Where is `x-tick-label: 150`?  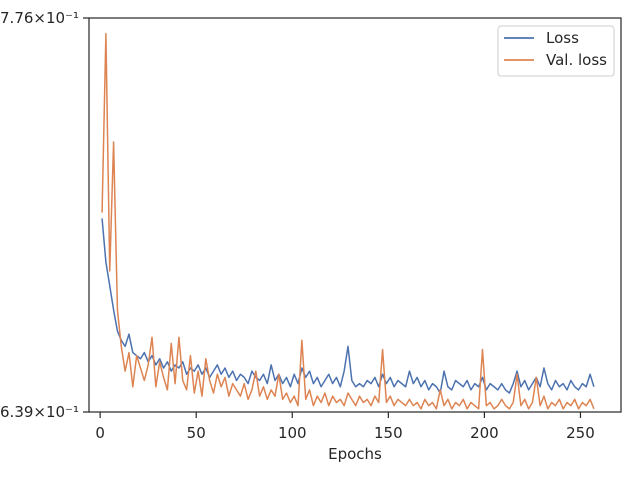
x-tick-label: 150 is located at coordinates (388, 433).